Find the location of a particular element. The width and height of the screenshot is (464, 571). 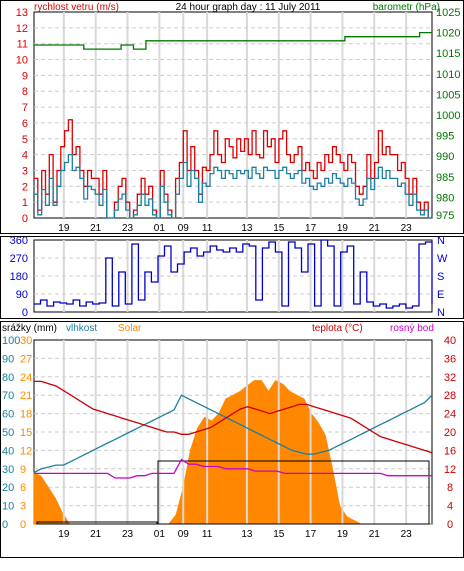

chart3-right-tick-1: 4 is located at coordinates (450, 507).